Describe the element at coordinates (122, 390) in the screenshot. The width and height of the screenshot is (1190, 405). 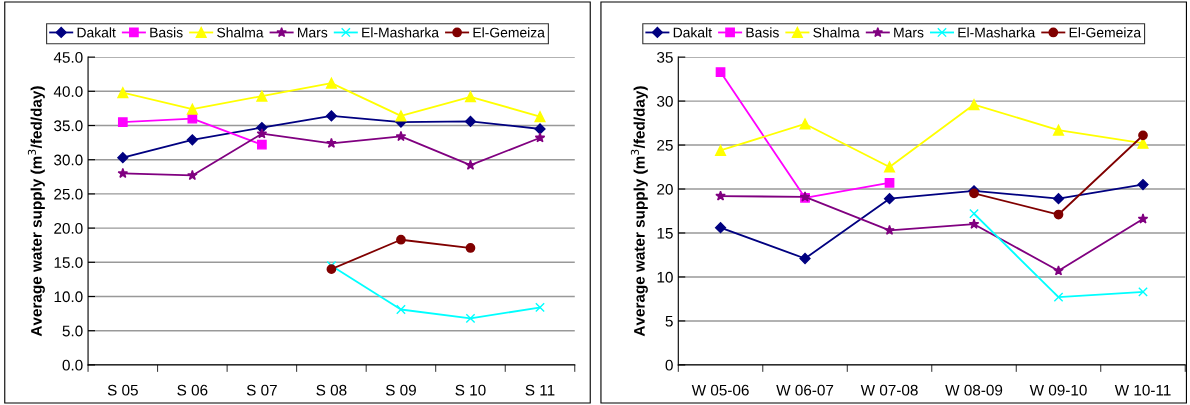
I see `x-tick-label: S 05` at that location.